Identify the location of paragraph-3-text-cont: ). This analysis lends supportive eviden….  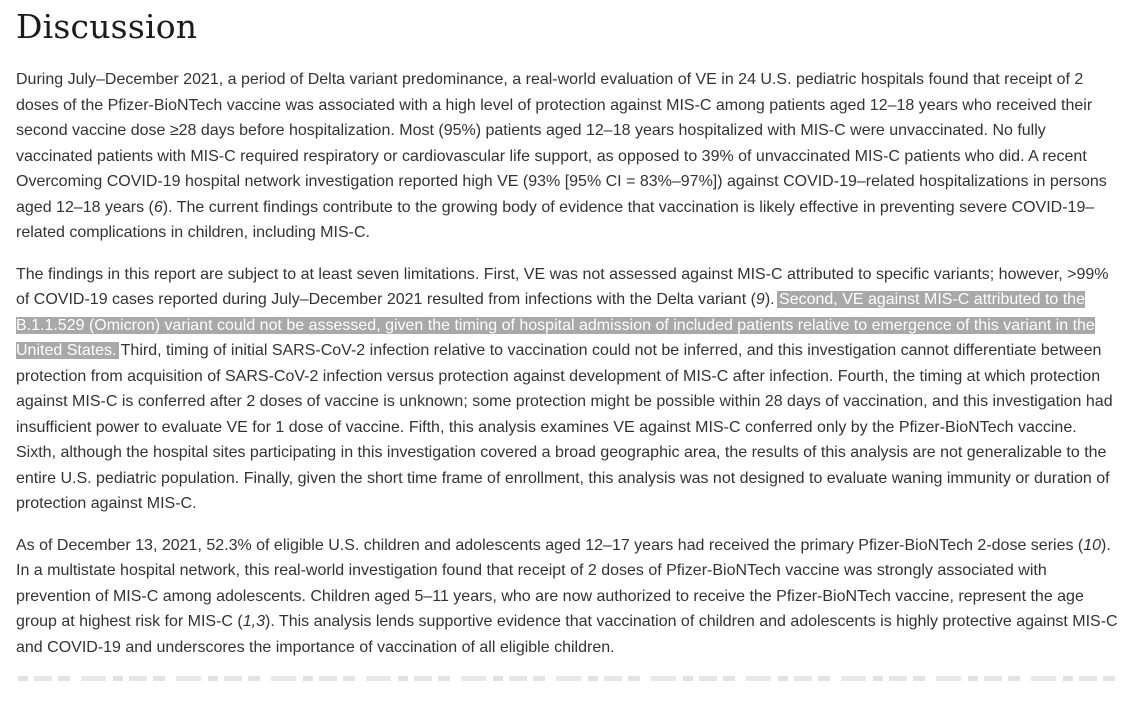
(567, 634).